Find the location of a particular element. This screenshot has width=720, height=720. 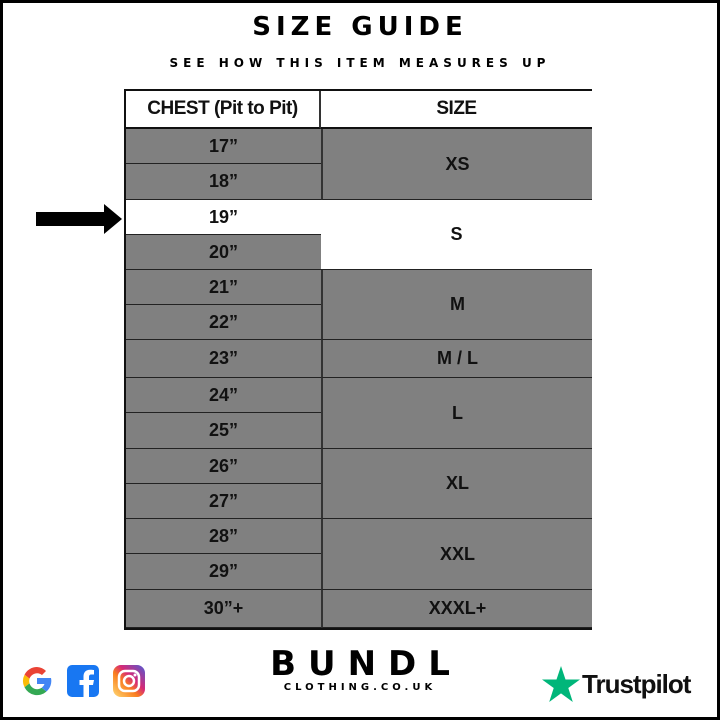

chest-cell: 20” is located at coordinates (223, 252).